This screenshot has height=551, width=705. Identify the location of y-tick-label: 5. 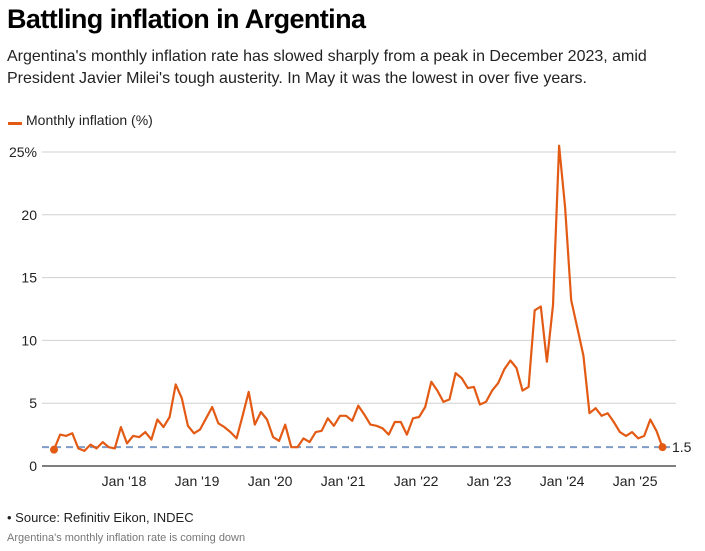
(33, 403).